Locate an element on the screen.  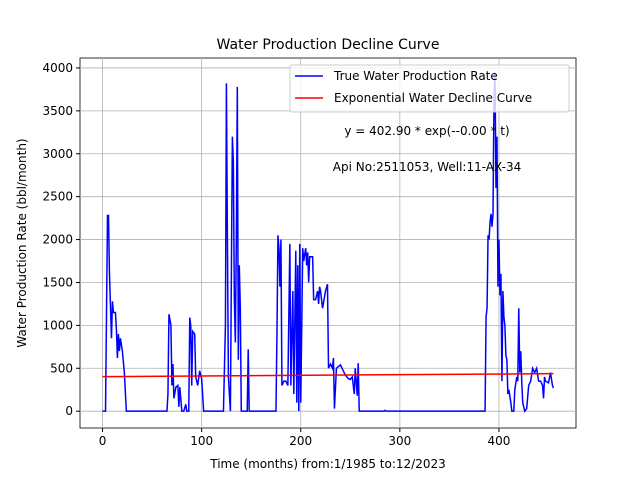
x-tick-label: 400 is located at coordinates (498, 441).